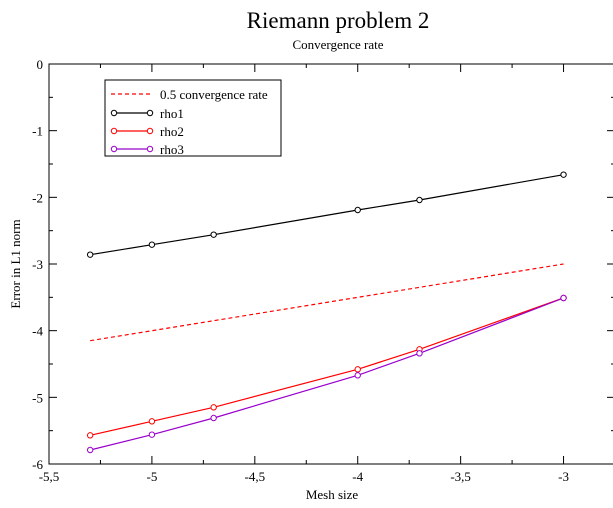  Describe the element at coordinates (460, 476) in the screenshot. I see `x-tick-label: -3,5` at that location.